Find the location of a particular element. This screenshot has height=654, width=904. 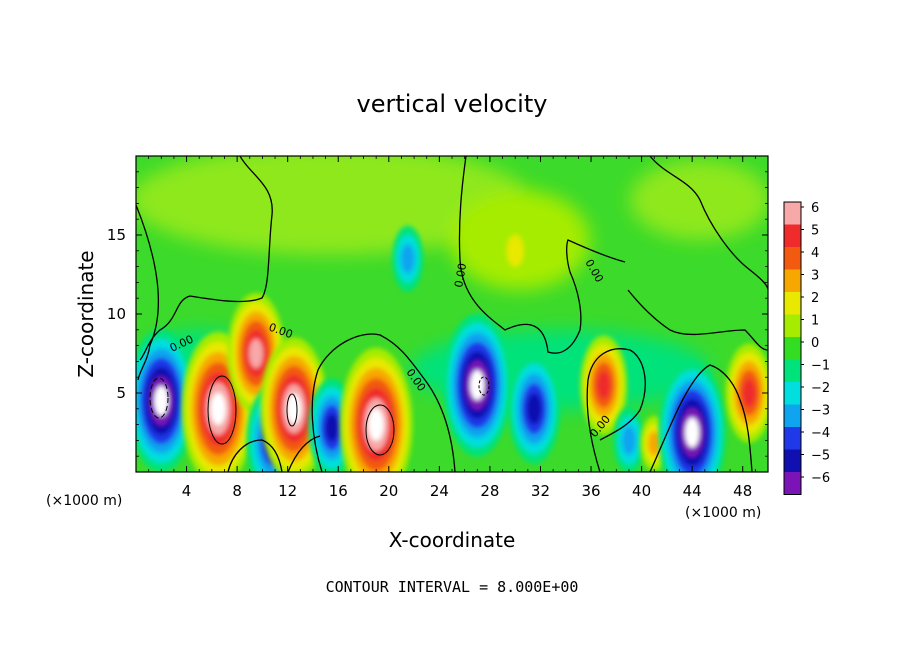

x-unit-left: (×1000 m) is located at coordinates (84, 501).